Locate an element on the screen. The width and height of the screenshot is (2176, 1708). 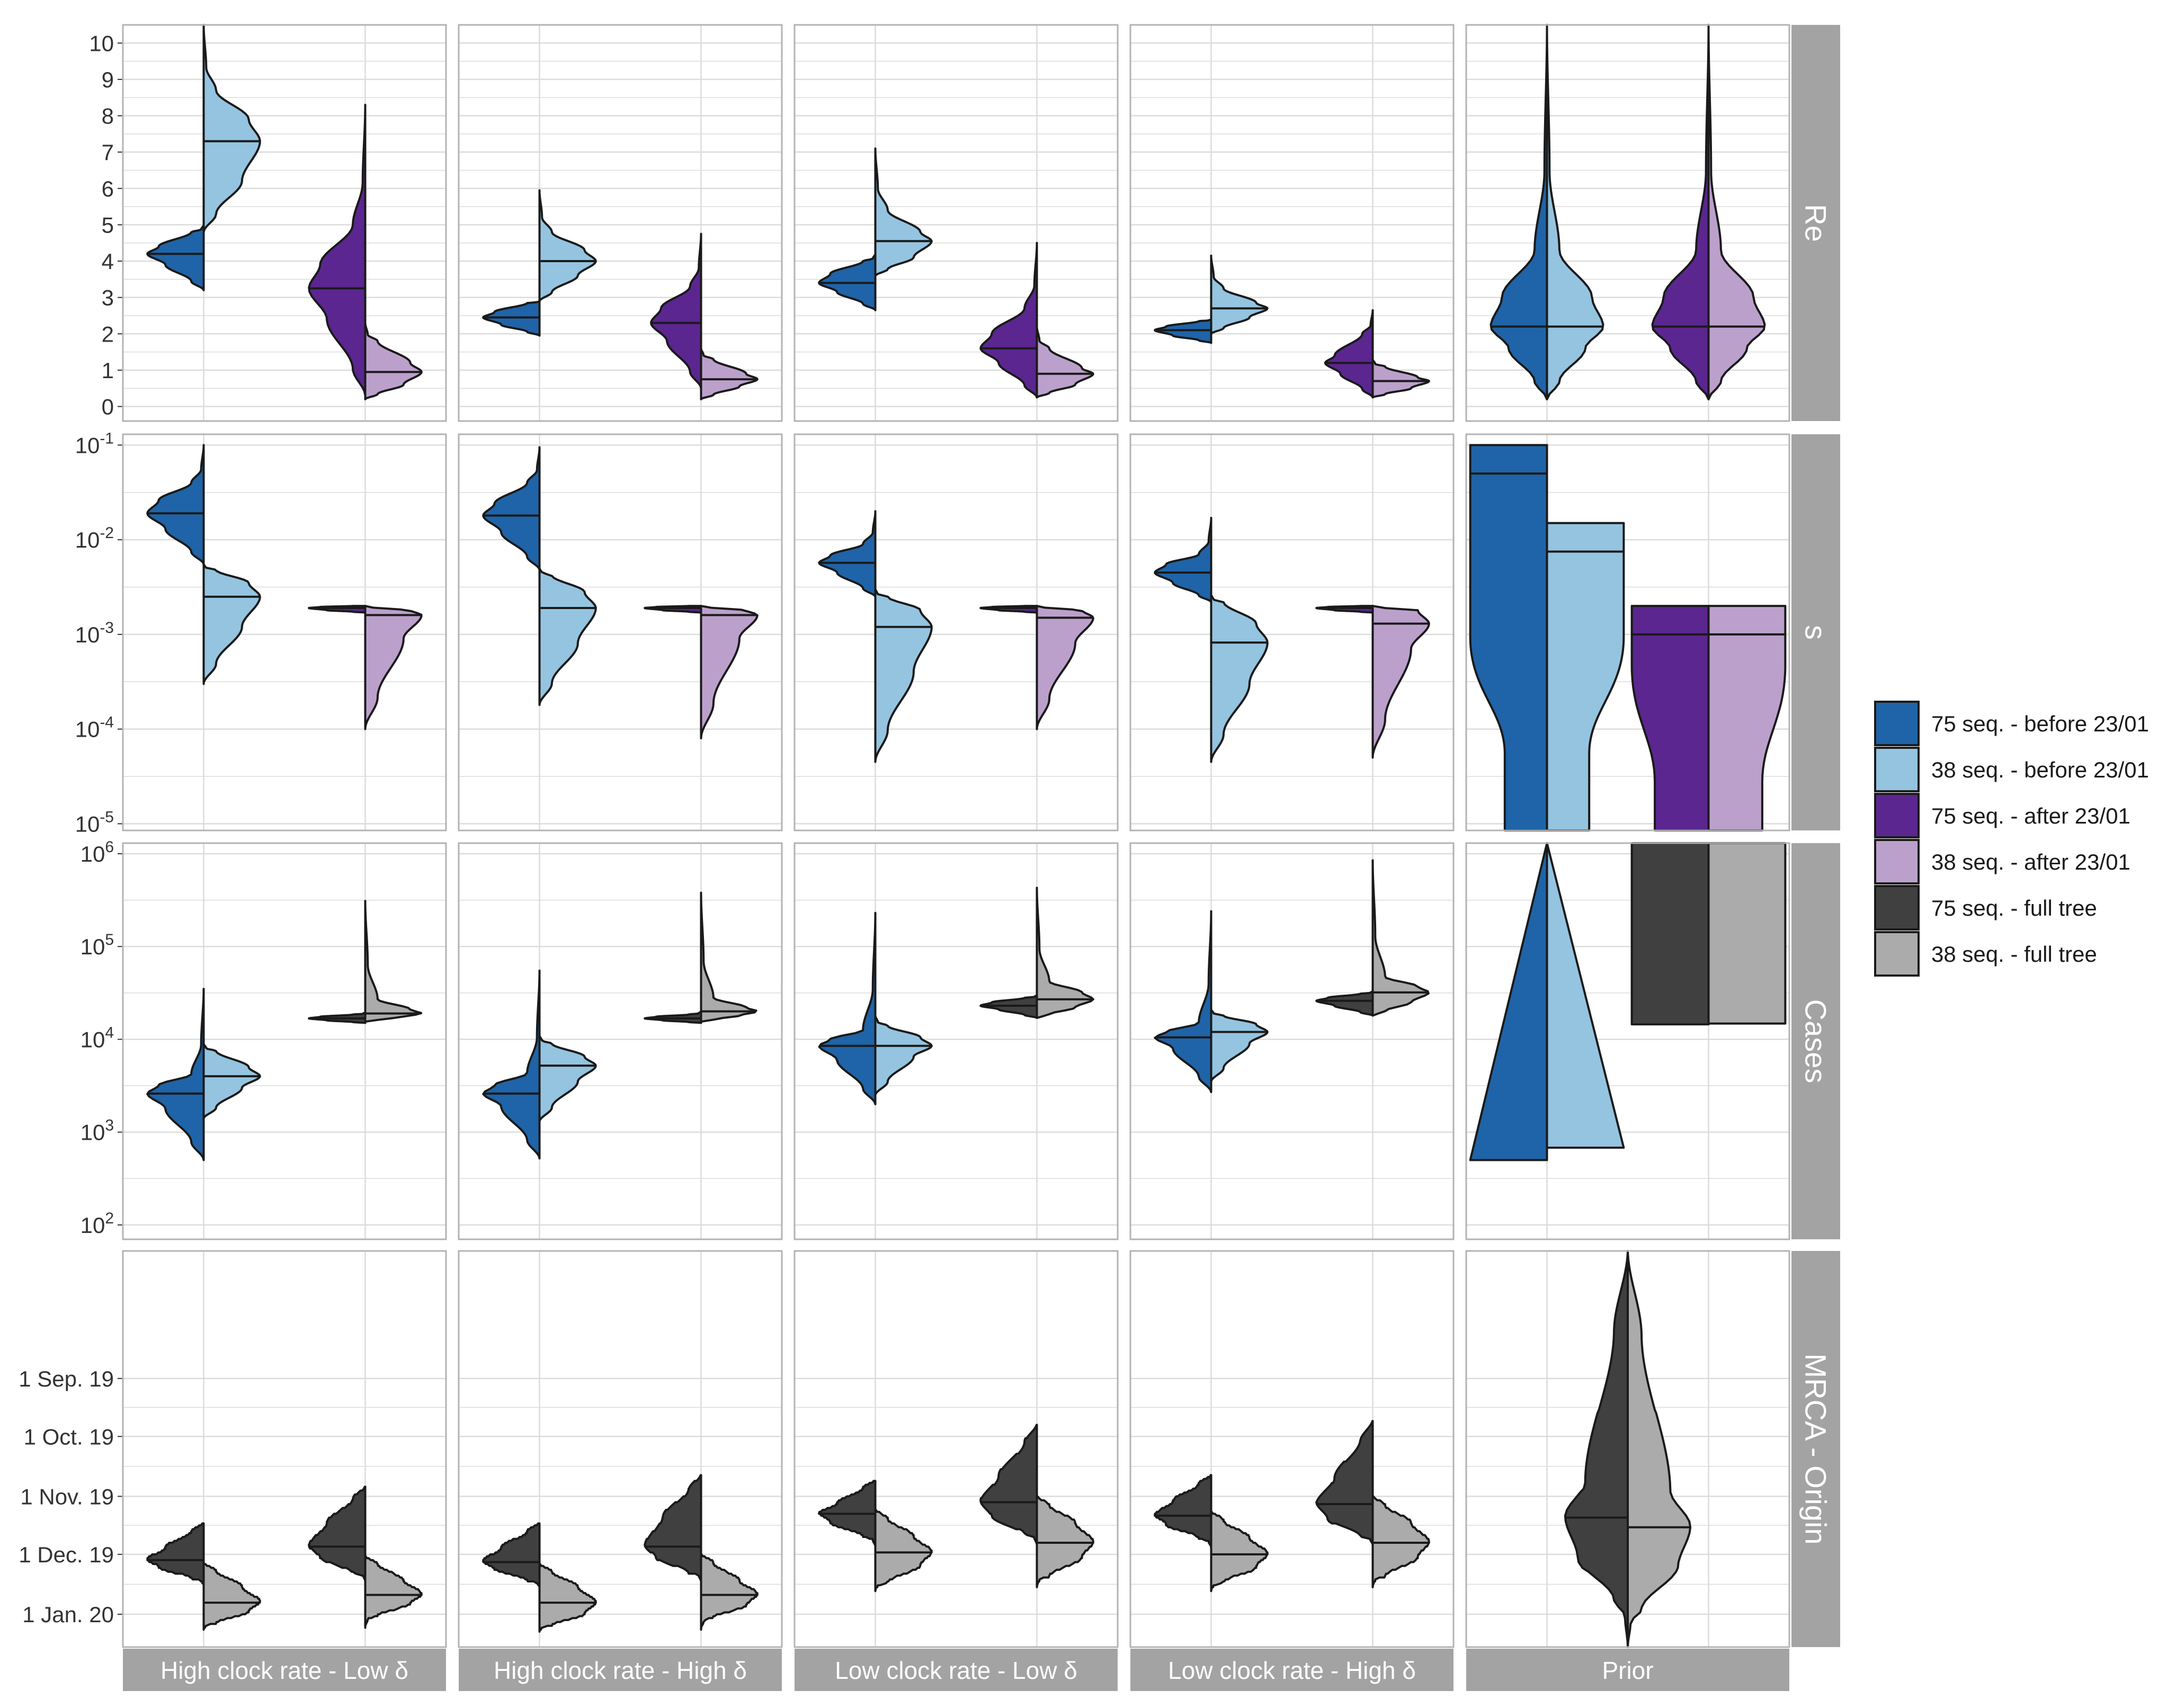
y-tick-label: 10⁻² is located at coordinates (94, 538).